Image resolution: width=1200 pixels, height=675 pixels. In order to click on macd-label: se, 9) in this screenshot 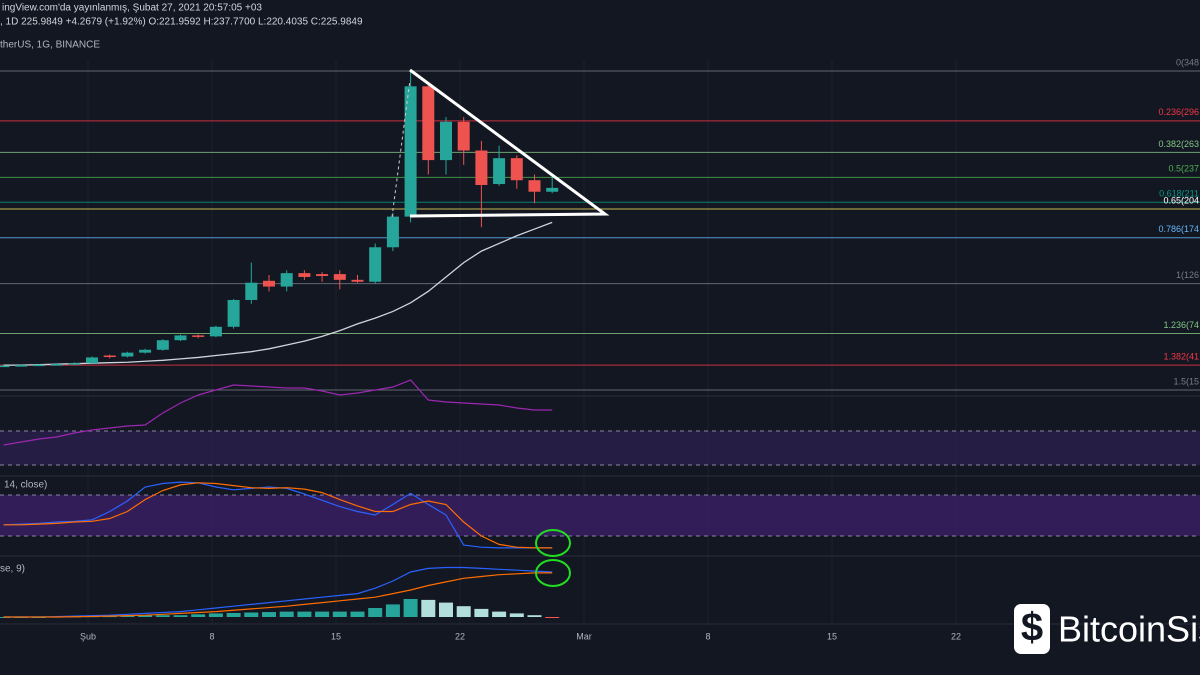, I will do `click(12, 569)`.